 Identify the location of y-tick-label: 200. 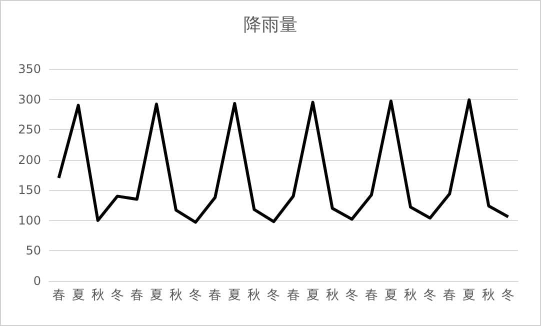
(29, 159).